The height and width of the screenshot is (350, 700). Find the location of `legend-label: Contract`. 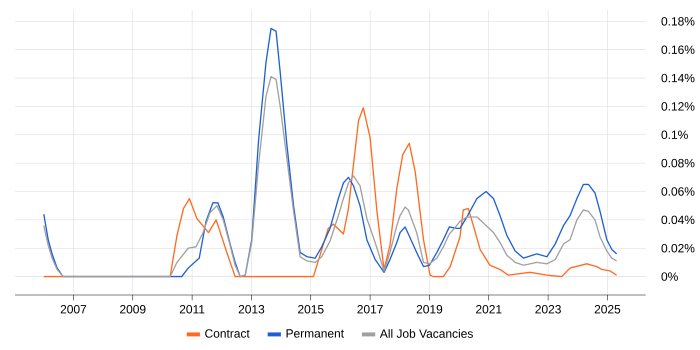

legend-label: Contract is located at coordinates (227, 333).